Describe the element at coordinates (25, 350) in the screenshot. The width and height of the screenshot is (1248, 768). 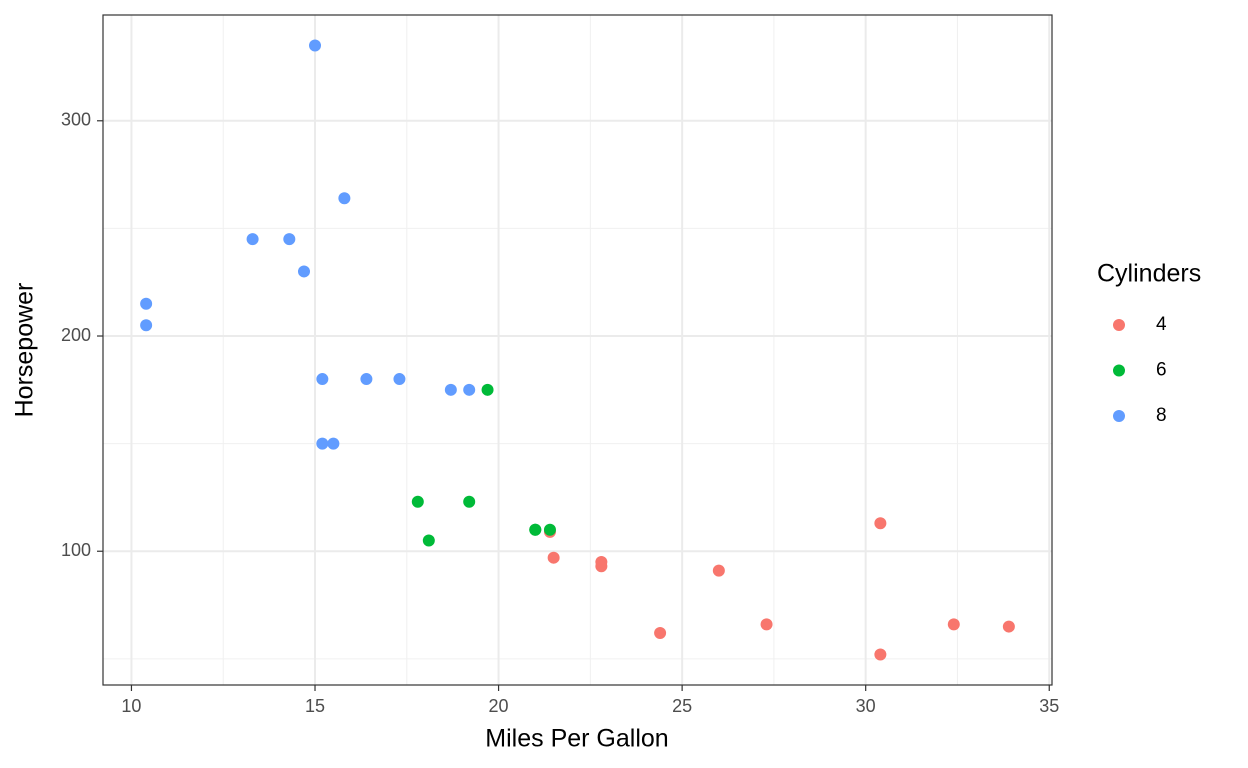
I see `y-axis-title: Horsepower` at that location.